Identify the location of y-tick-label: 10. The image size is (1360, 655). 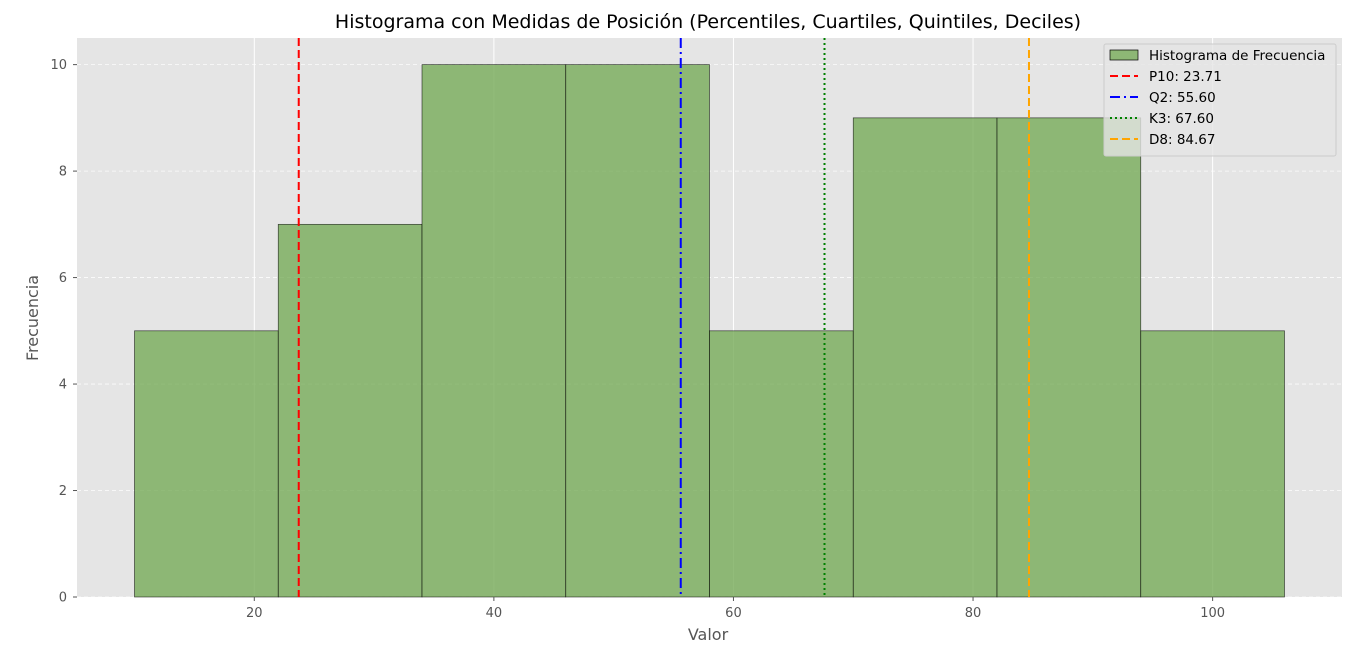
(58, 65).